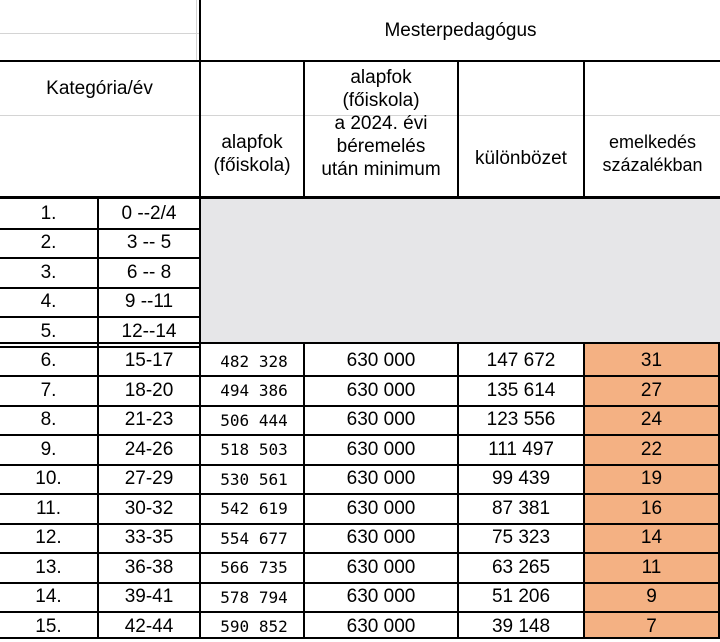 Image resolution: width=720 pixels, height=642 pixels. I want to click on cell-diff: 135 614, so click(521, 391).